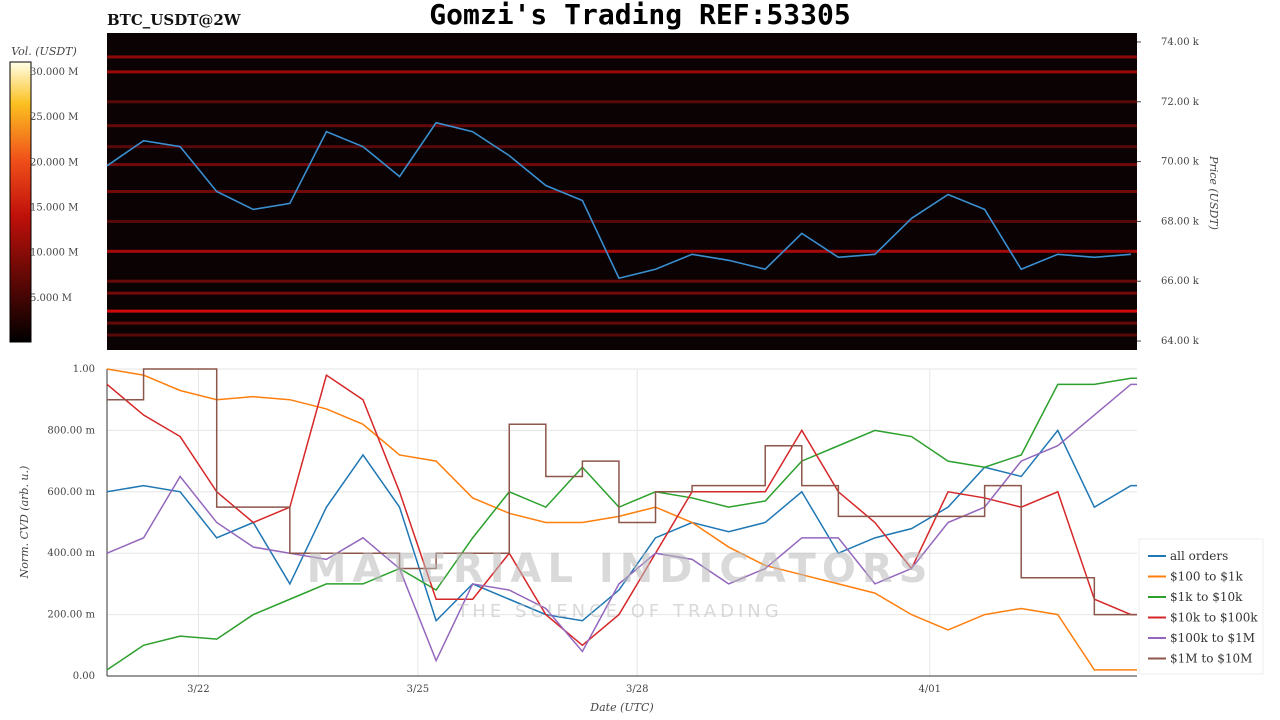  What do you see at coordinates (54, 117) in the screenshot?
I see `colorbar-tick-label: 25.000 M` at bounding box center [54, 117].